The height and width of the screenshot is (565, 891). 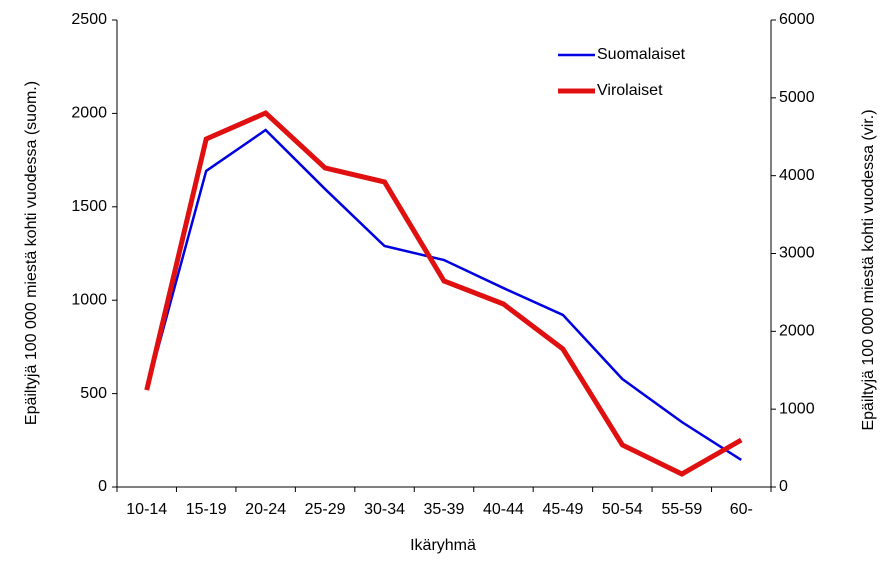 I want to click on y2-tick-label: 3000, so click(x=797, y=253).